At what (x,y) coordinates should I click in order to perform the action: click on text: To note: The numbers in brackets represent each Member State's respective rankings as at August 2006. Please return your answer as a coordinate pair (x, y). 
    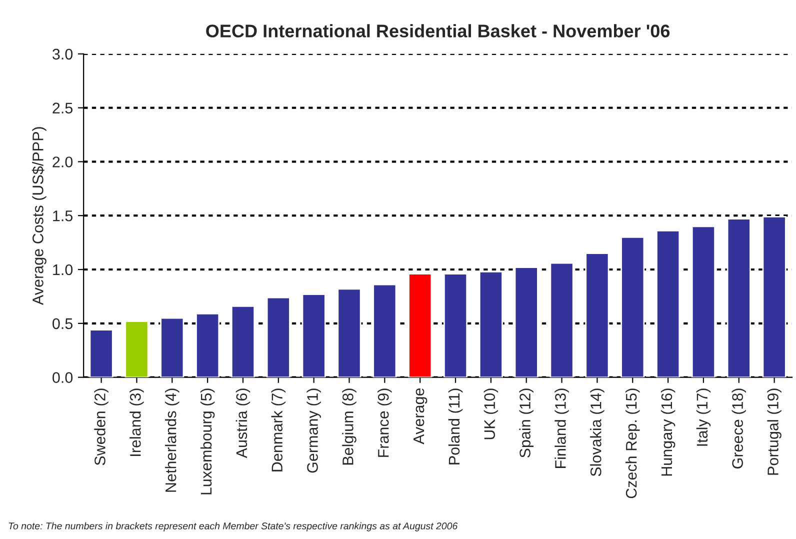
    Looking at the image, I should click on (233, 527).